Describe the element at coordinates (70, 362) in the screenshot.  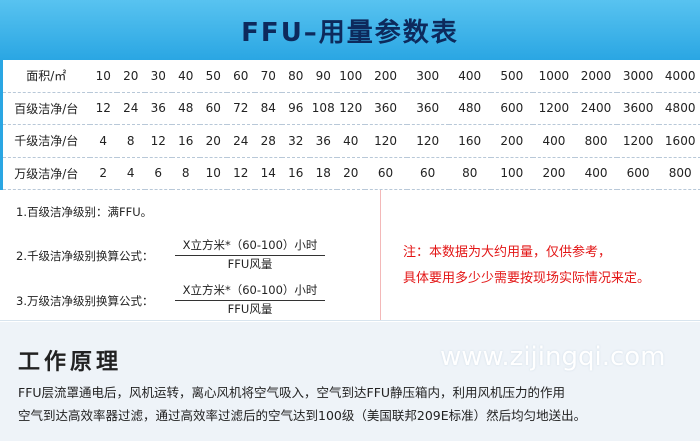
I see `section-title: 工作原理` at that location.